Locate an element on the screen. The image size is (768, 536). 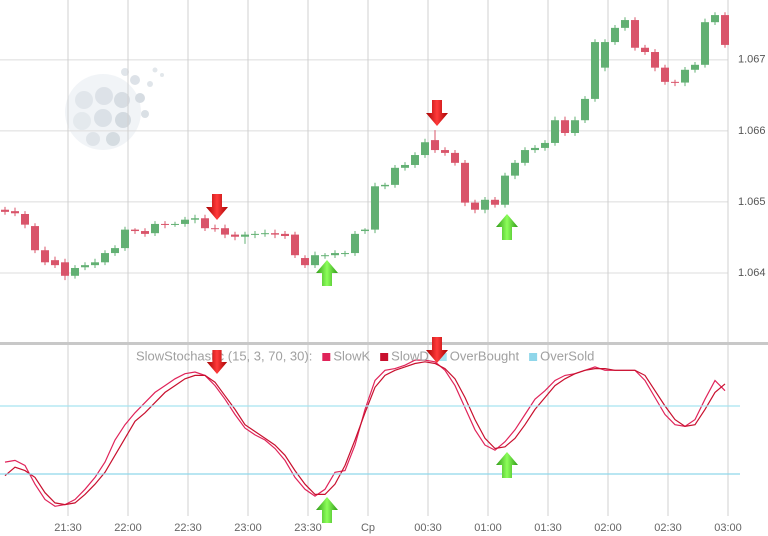
x-tick-label: 02:00 is located at coordinates (608, 528).